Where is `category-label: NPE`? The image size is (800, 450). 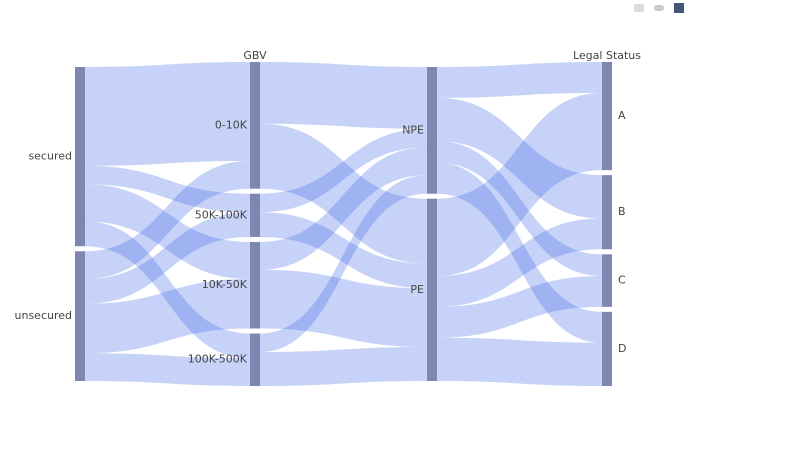
category-label: NPE is located at coordinates (413, 129).